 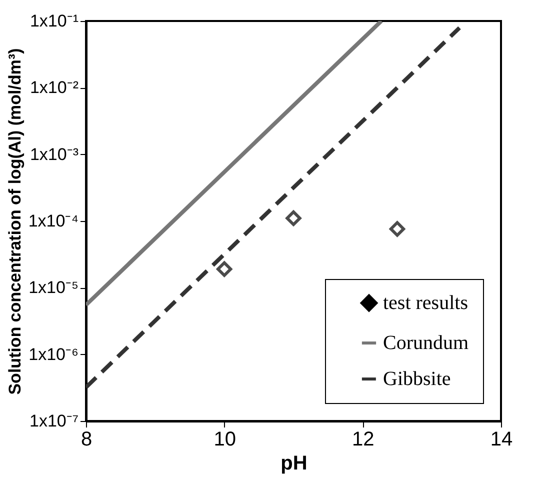 I want to click on x-axis-title: pH, so click(x=294, y=463).